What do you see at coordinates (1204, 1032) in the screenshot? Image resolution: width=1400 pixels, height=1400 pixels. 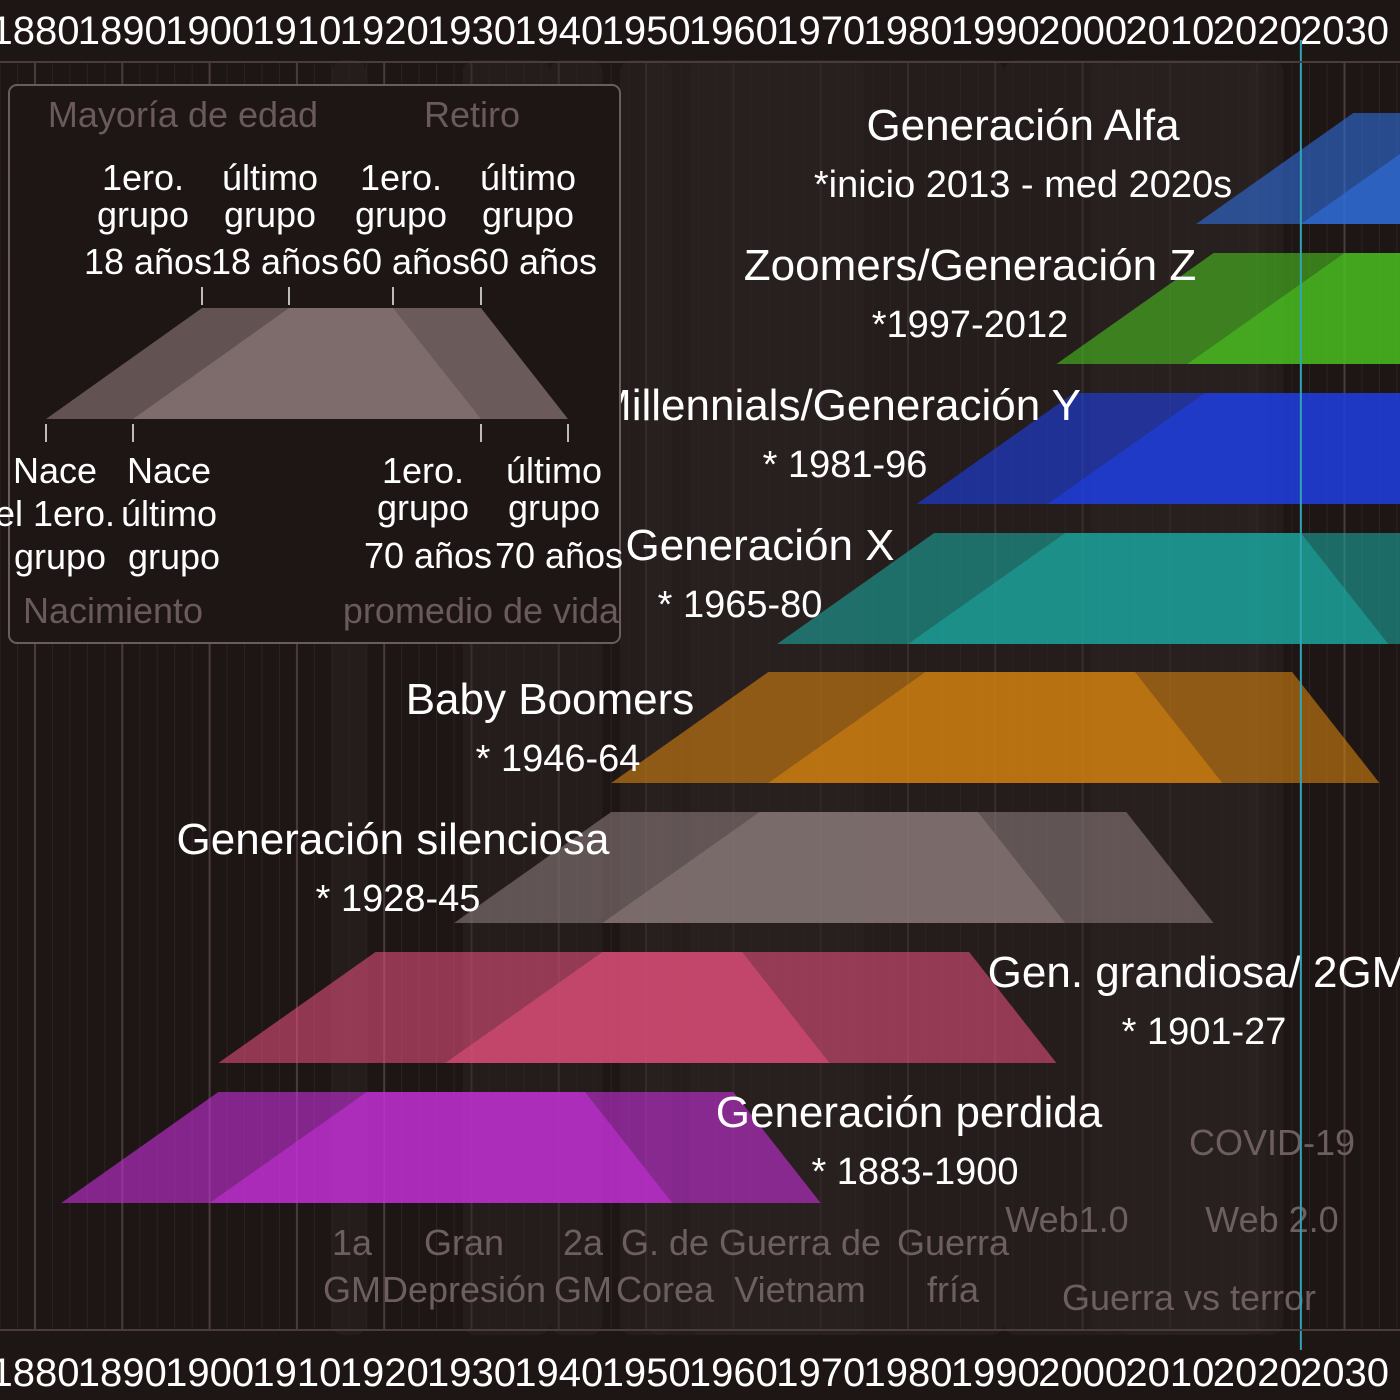 I see `generation-years: * 1901-27` at bounding box center [1204, 1032].